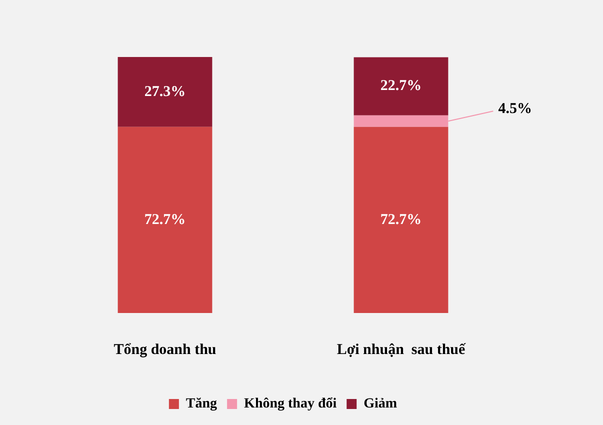 The image size is (603, 425). Describe the element at coordinates (290, 404) in the screenshot. I see `legend-label: Không thay đổi` at that location.